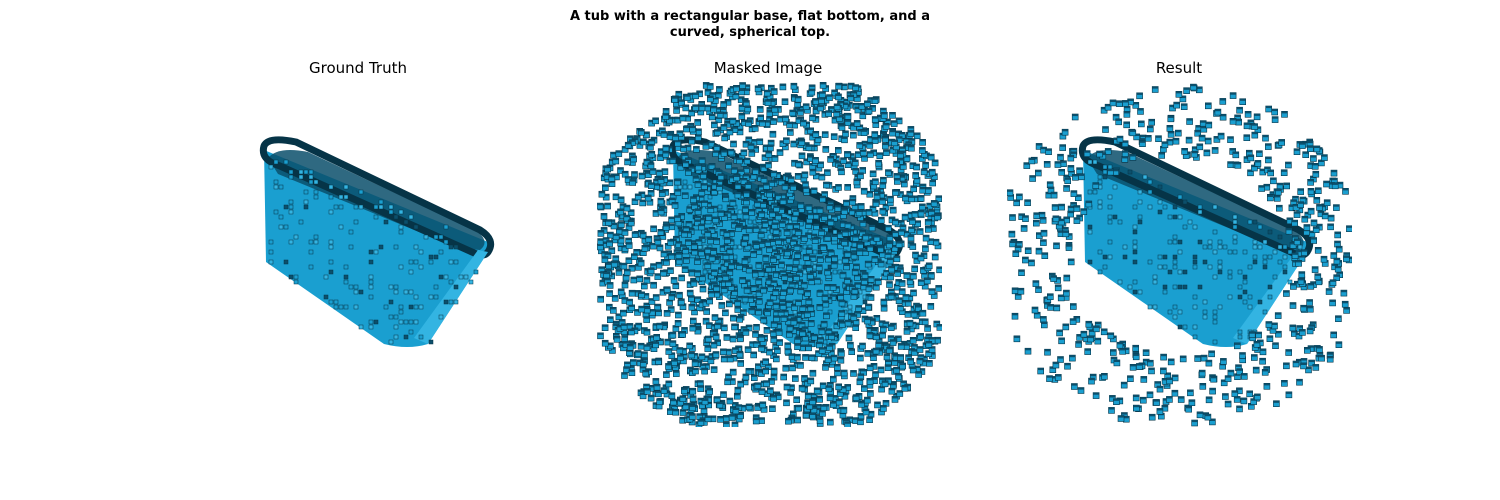 Image resolution: width=1500 pixels, height=500 pixels. I want to click on voxel-plot-ground-truth, so click(377, 241).